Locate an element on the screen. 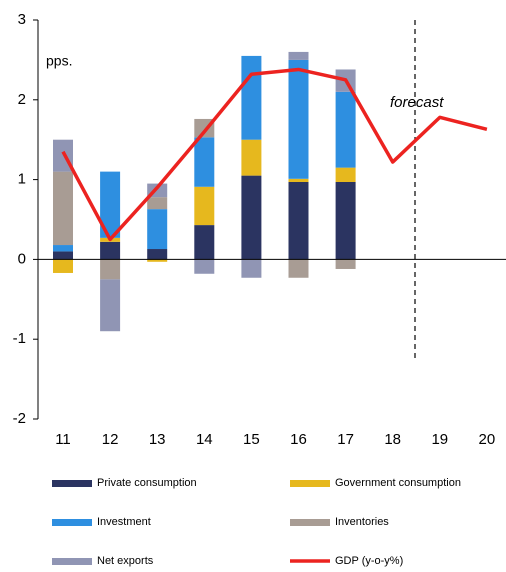 The width and height of the screenshot is (506, 572). x-tick-label: 15 is located at coordinates (251, 439).